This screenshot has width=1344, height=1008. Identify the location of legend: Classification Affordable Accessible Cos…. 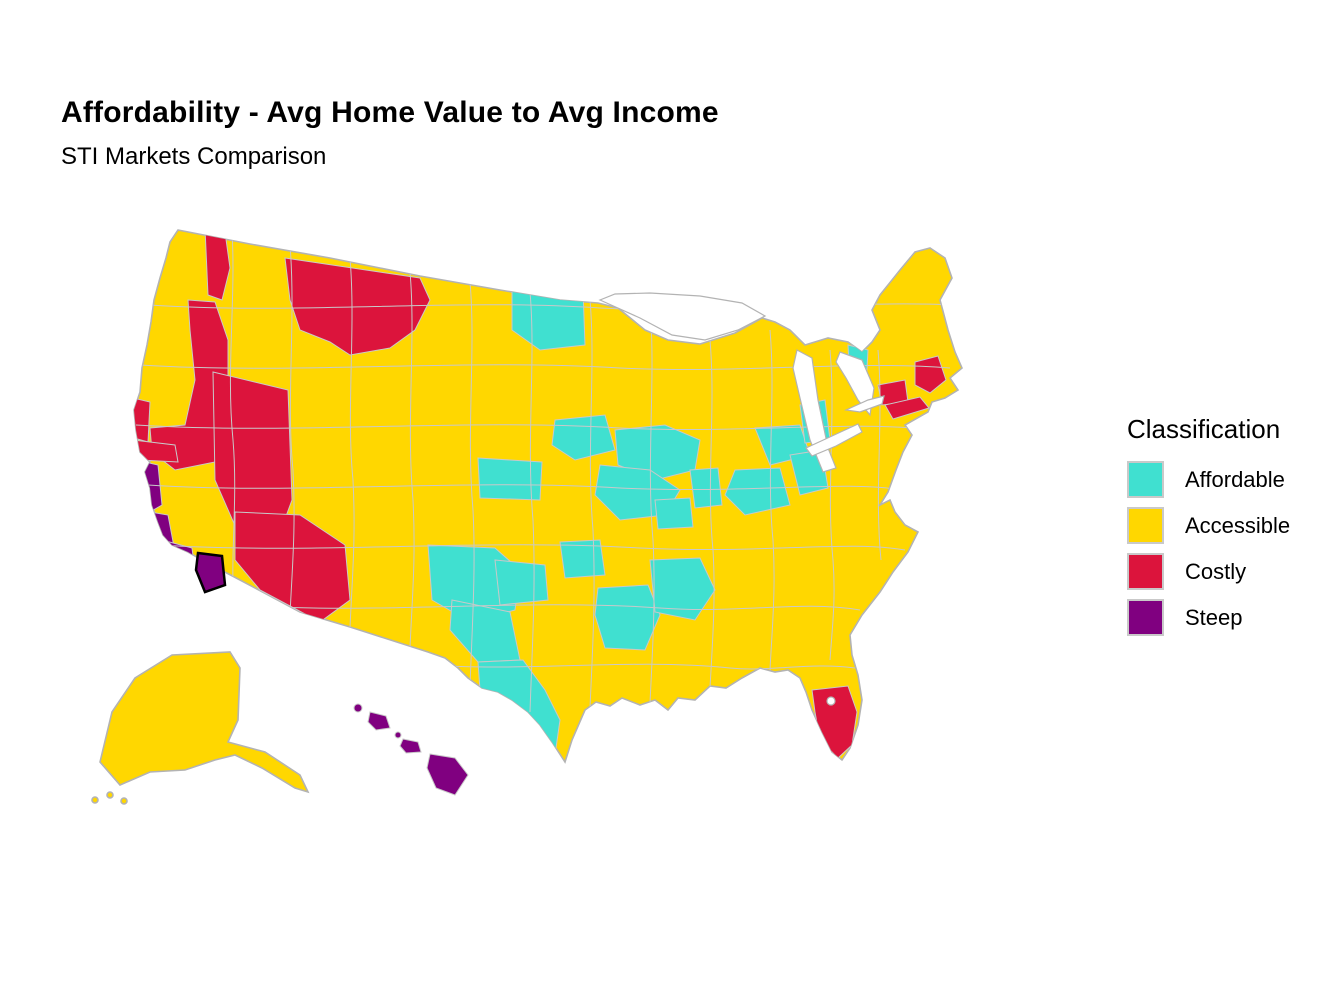
(1232, 529).